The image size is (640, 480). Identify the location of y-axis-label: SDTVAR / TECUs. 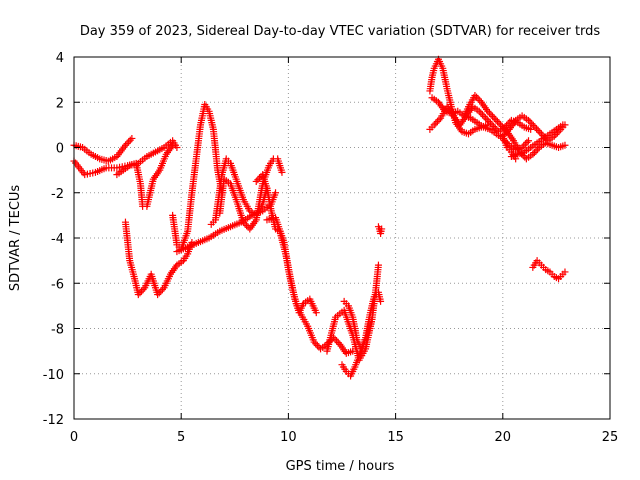
(15, 238).